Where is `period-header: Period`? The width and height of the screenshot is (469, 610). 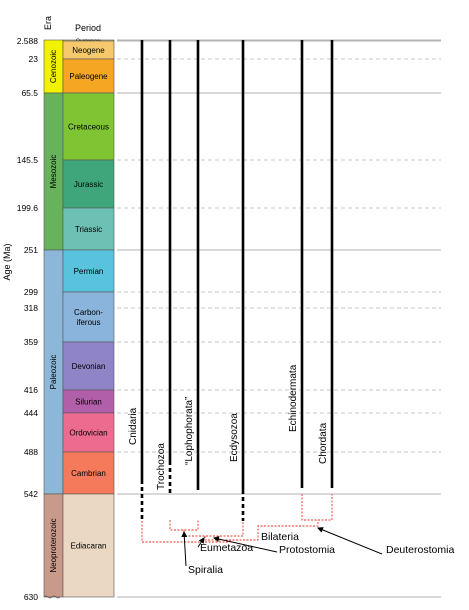 period-header: Period is located at coordinates (88, 28).